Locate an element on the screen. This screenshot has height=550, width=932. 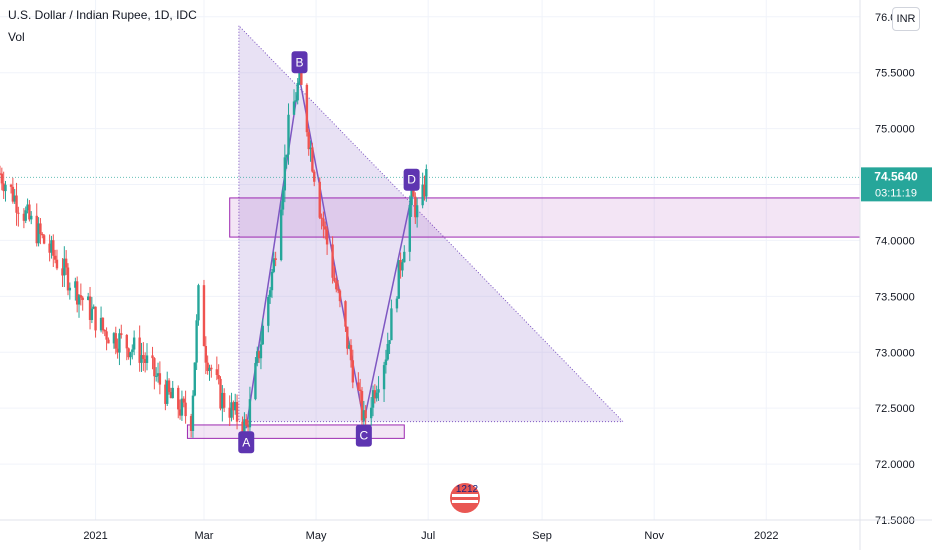
point-label-text: B is located at coordinates (300, 62).